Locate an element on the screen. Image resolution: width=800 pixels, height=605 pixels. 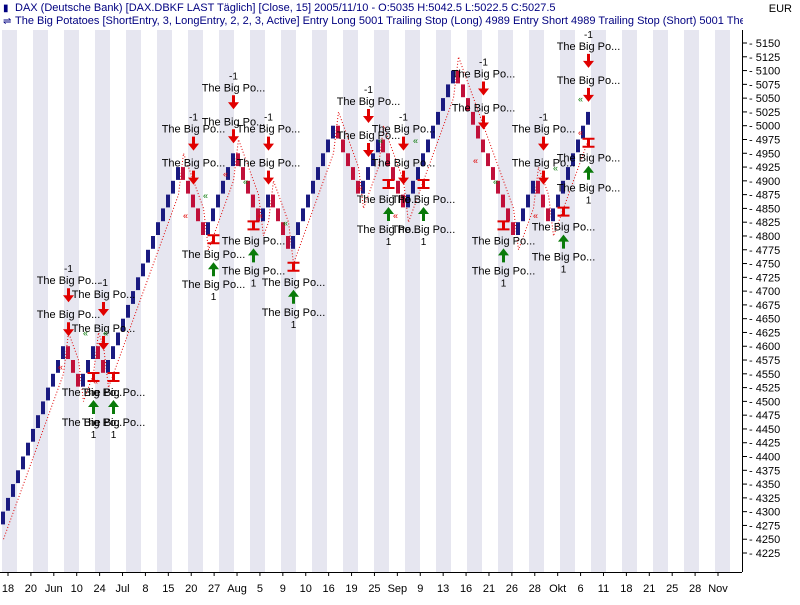
x-tick-label: 5 is located at coordinates (260, 589).